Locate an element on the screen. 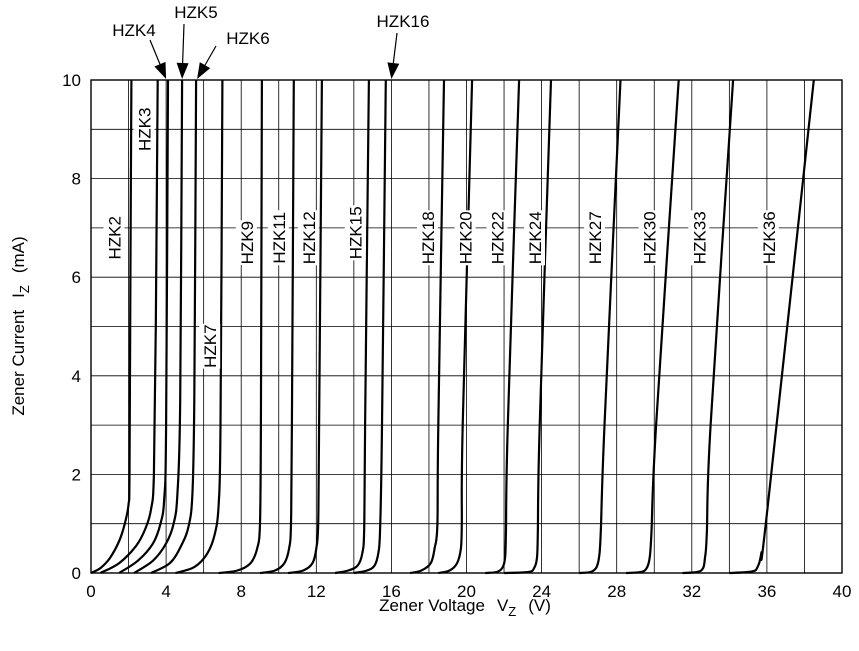 The height and width of the screenshot is (651, 859). curve-label-group: HZK9 is located at coordinates (246, 243).